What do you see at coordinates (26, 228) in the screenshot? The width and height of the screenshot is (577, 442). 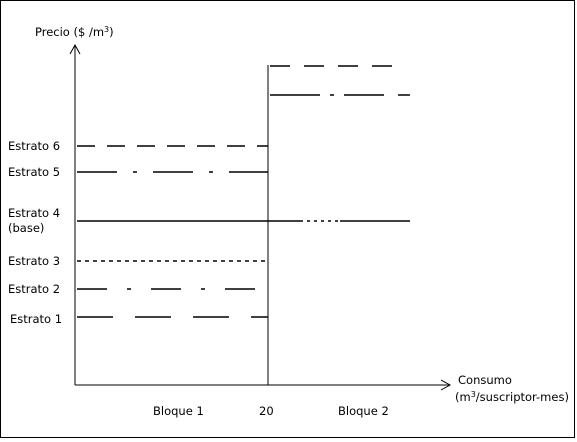 I see `strata-note: (base)` at bounding box center [26, 228].